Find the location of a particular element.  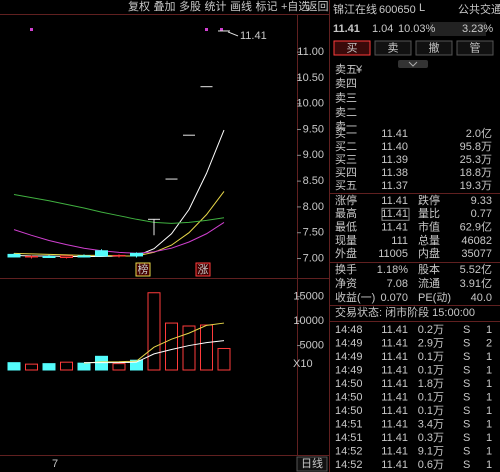

period-box is located at coordinates (312, 464).